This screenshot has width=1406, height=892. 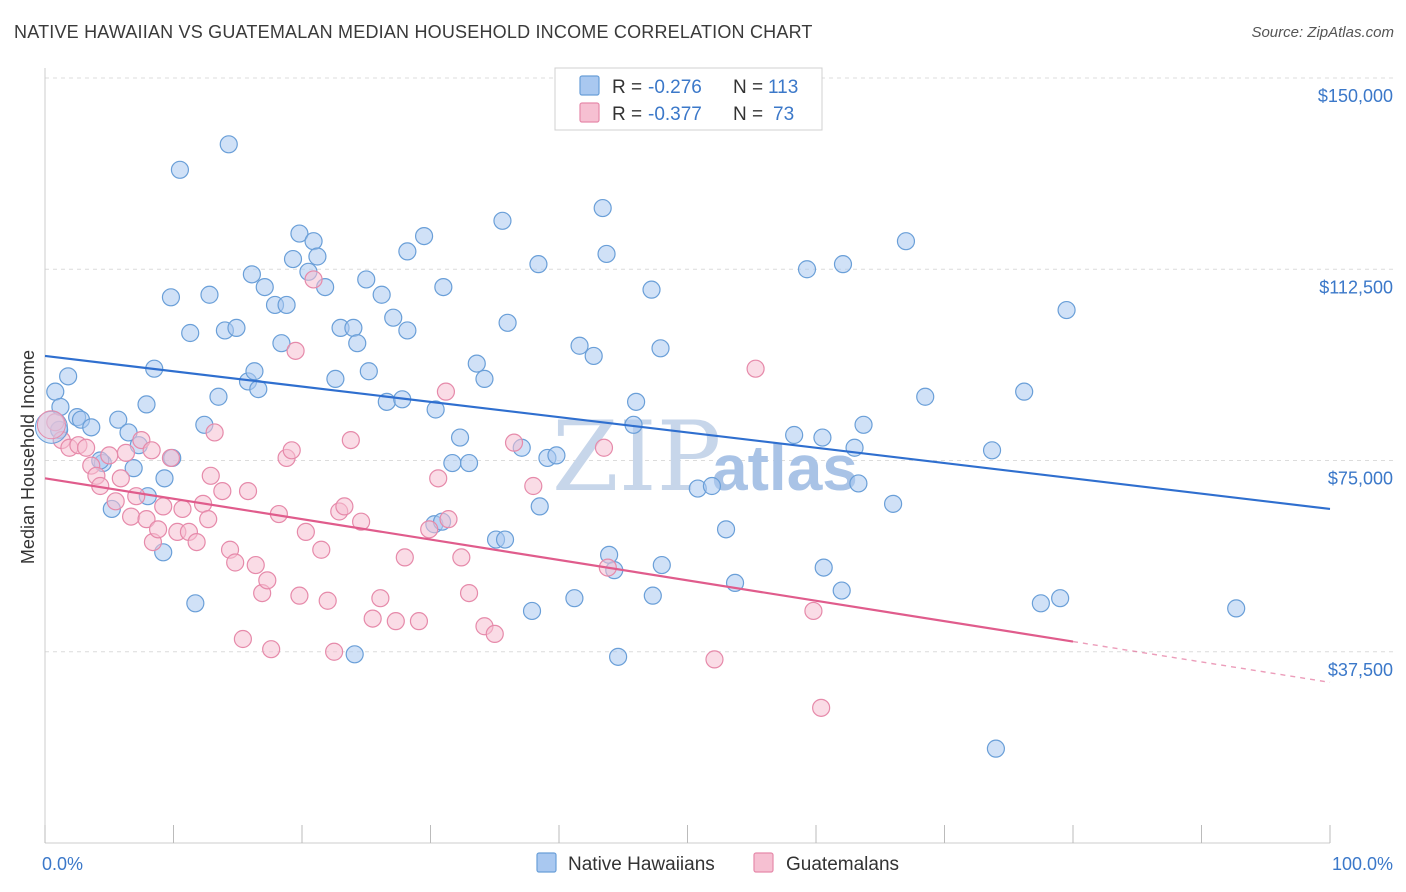 I want to click on native-hawaiian-cluster-point, so click(x=51, y=427).